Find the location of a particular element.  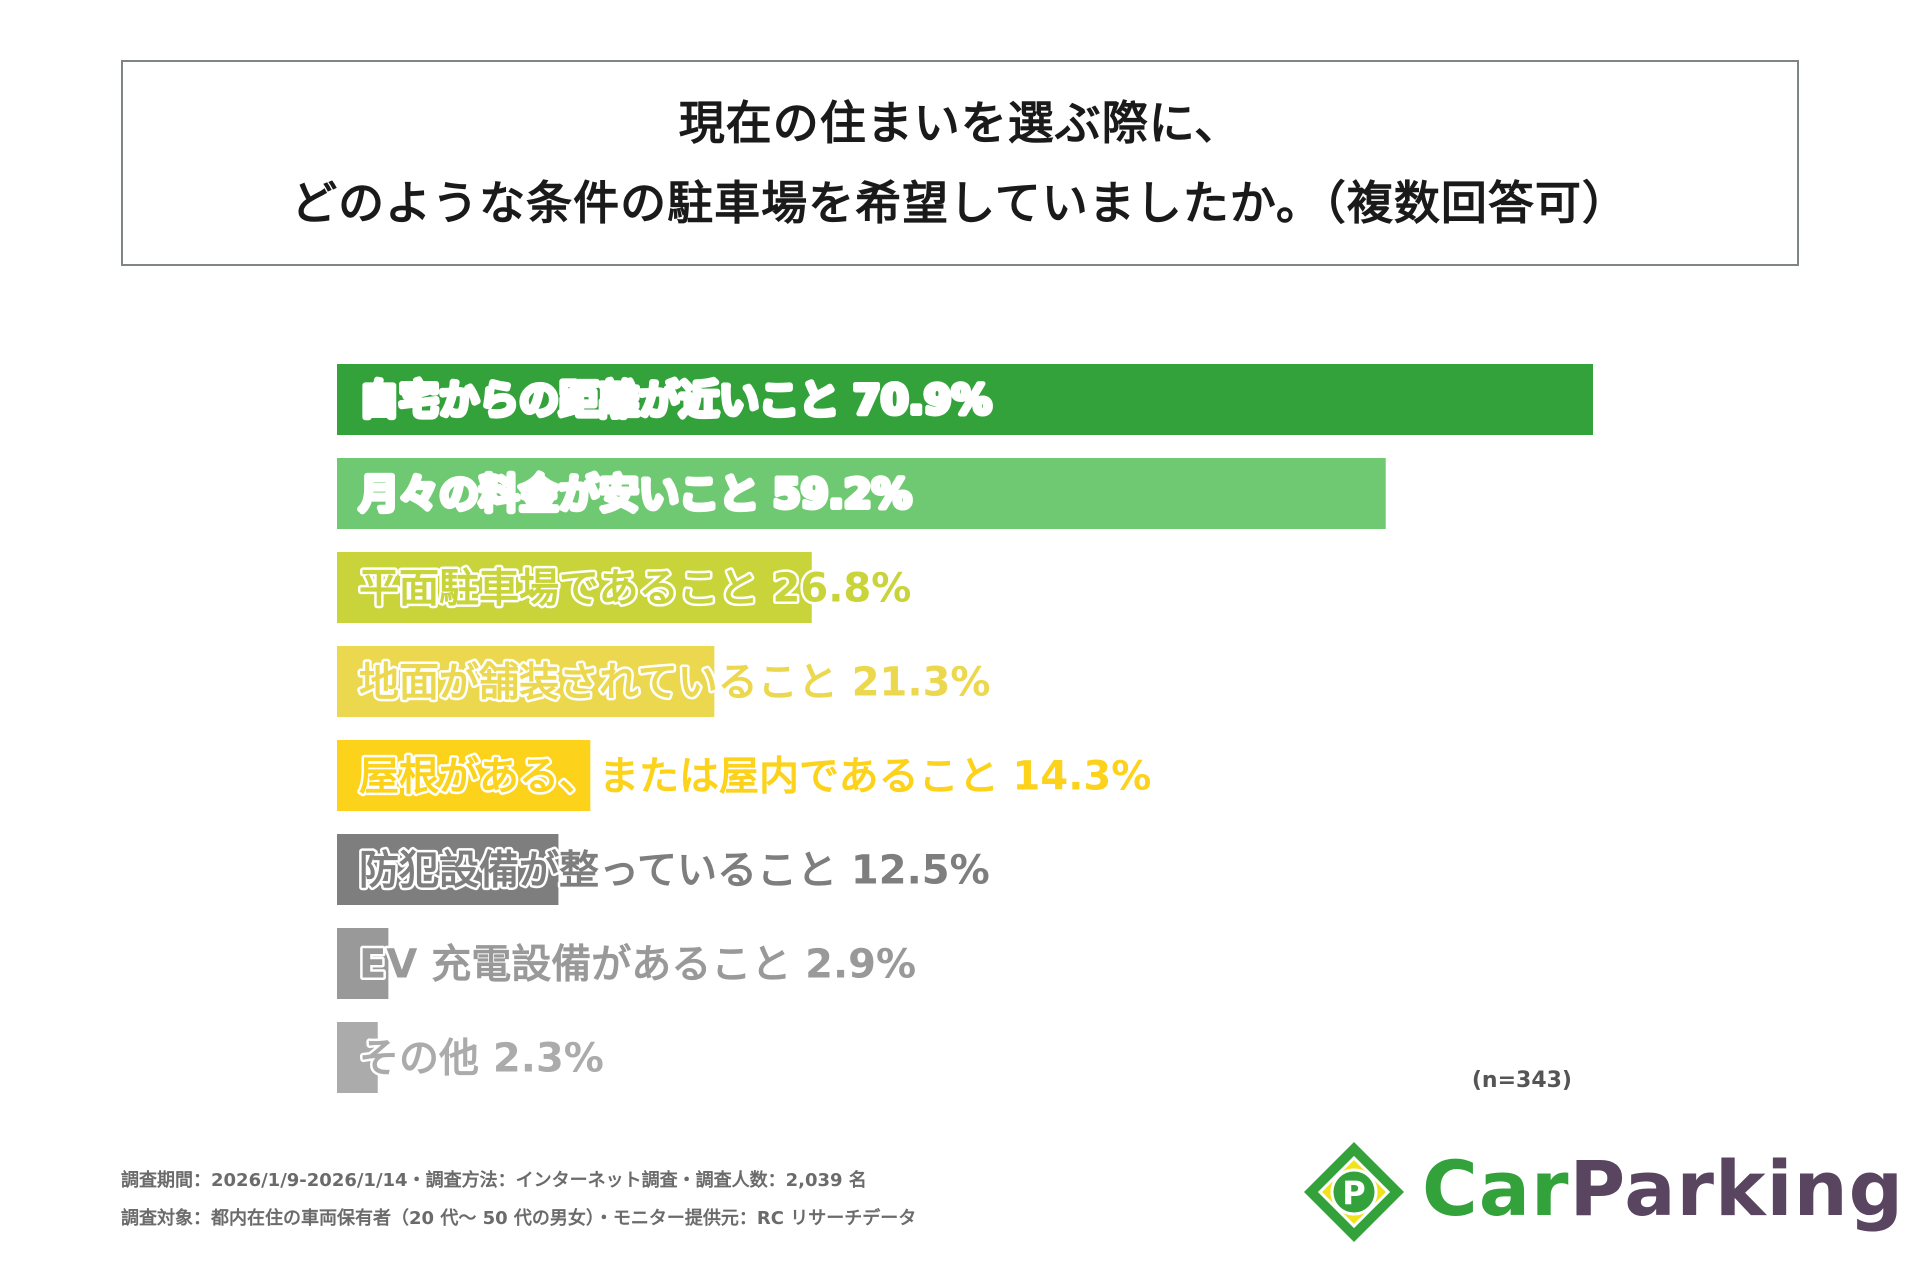

logo-circle is located at coordinates (1354, 1192).